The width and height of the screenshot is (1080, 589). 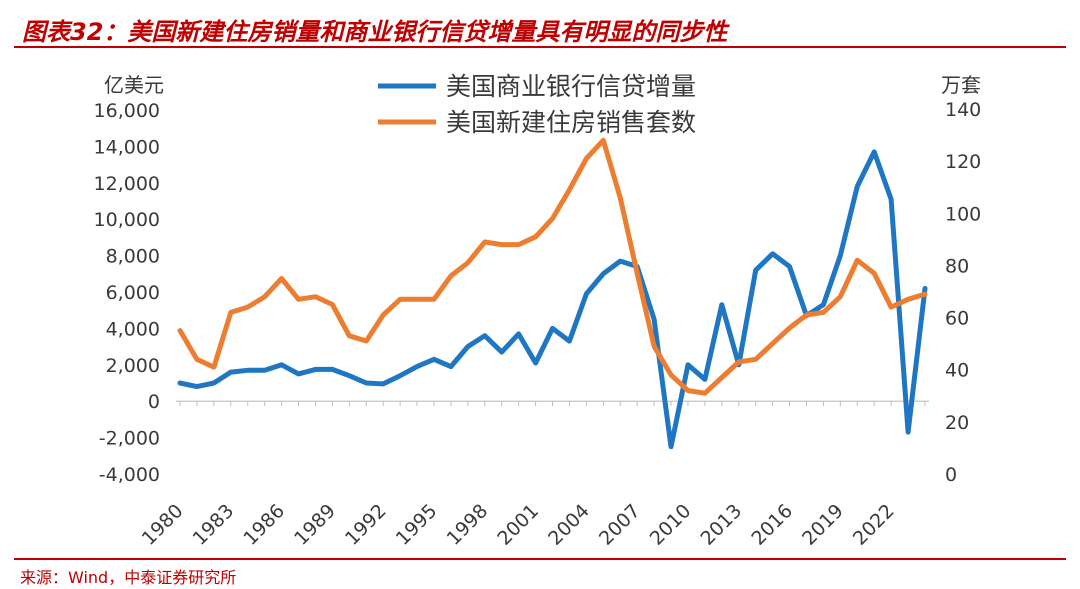 What do you see at coordinates (620, 525) in the screenshot?
I see `x-axis-tick-label: 2007` at bounding box center [620, 525].